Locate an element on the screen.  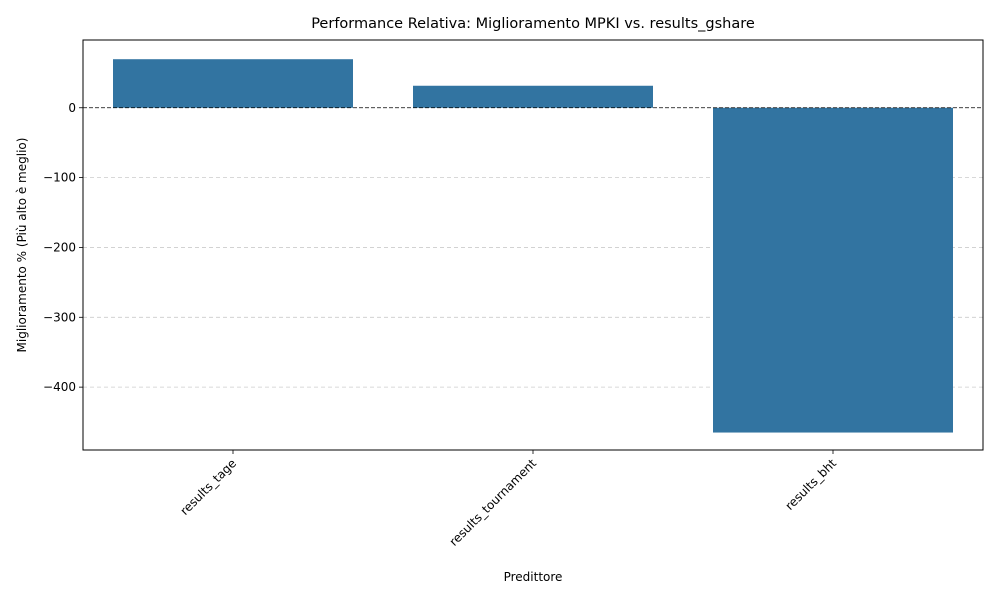
x-tick-label: results_bht is located at coordinates (810, 484).